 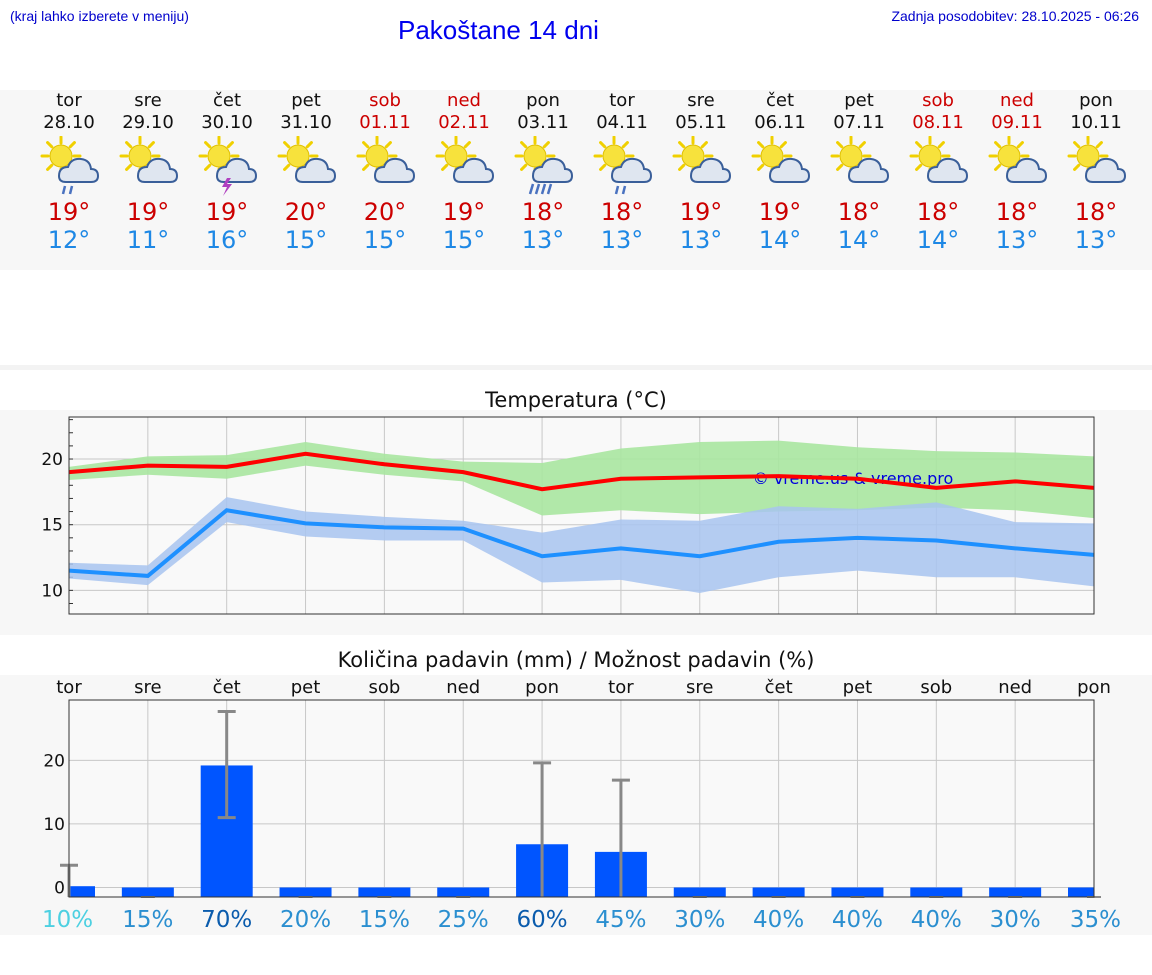 I want to click on y-tick-label: 15, so click(x=52, y=526).